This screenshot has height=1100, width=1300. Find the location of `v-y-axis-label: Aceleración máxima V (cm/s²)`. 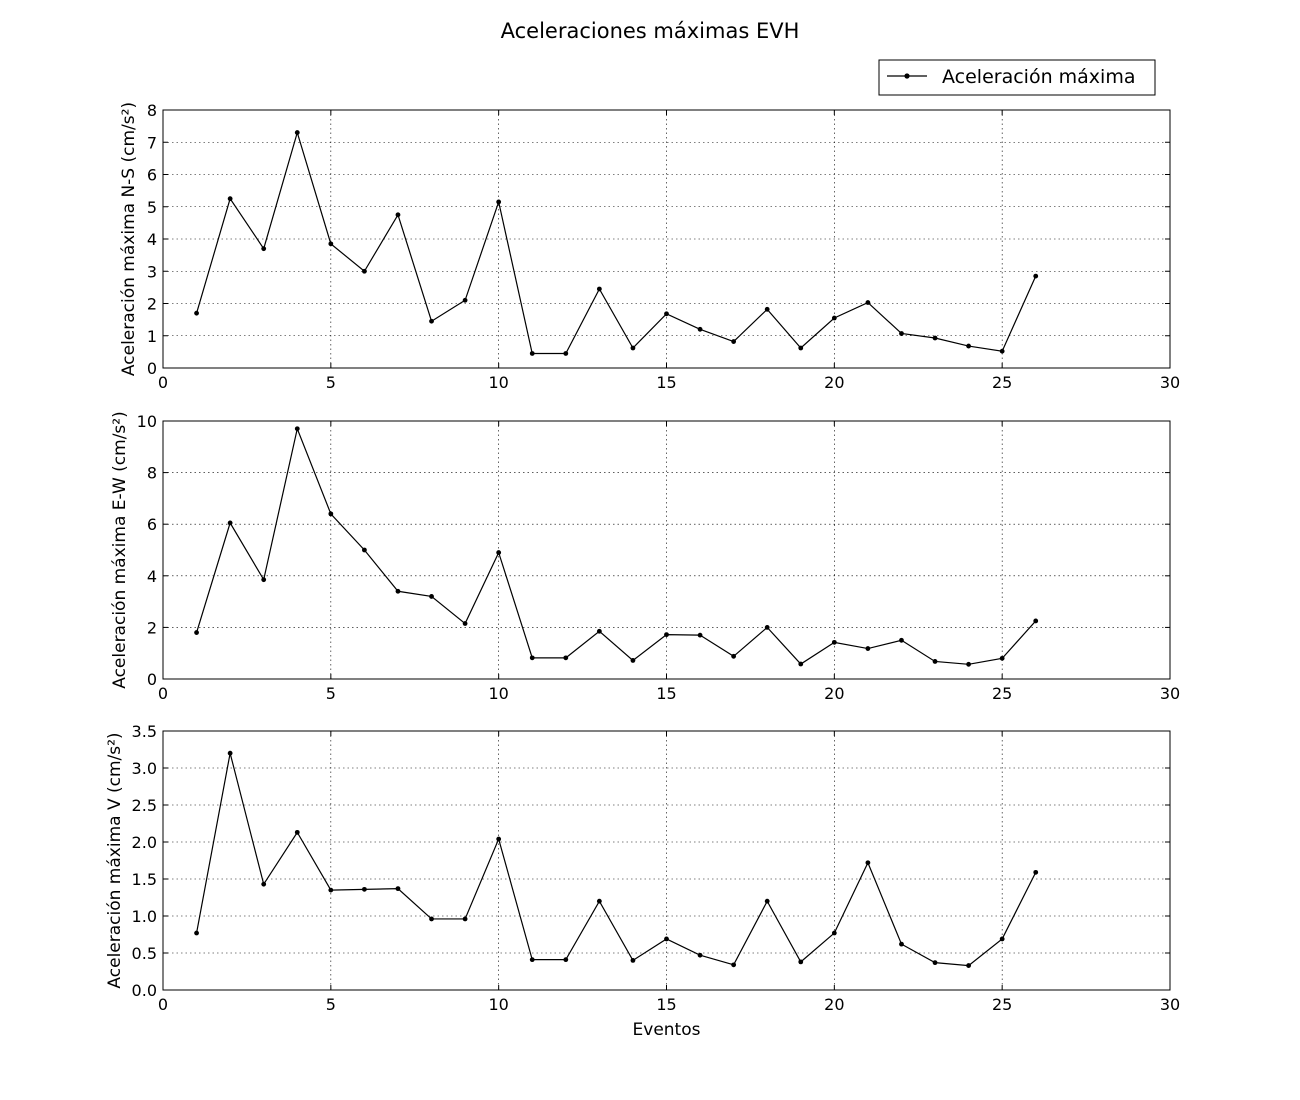

v-y-axis-label: Aceleración máxima V (cm/s²) is located at coordinates (115, 860).